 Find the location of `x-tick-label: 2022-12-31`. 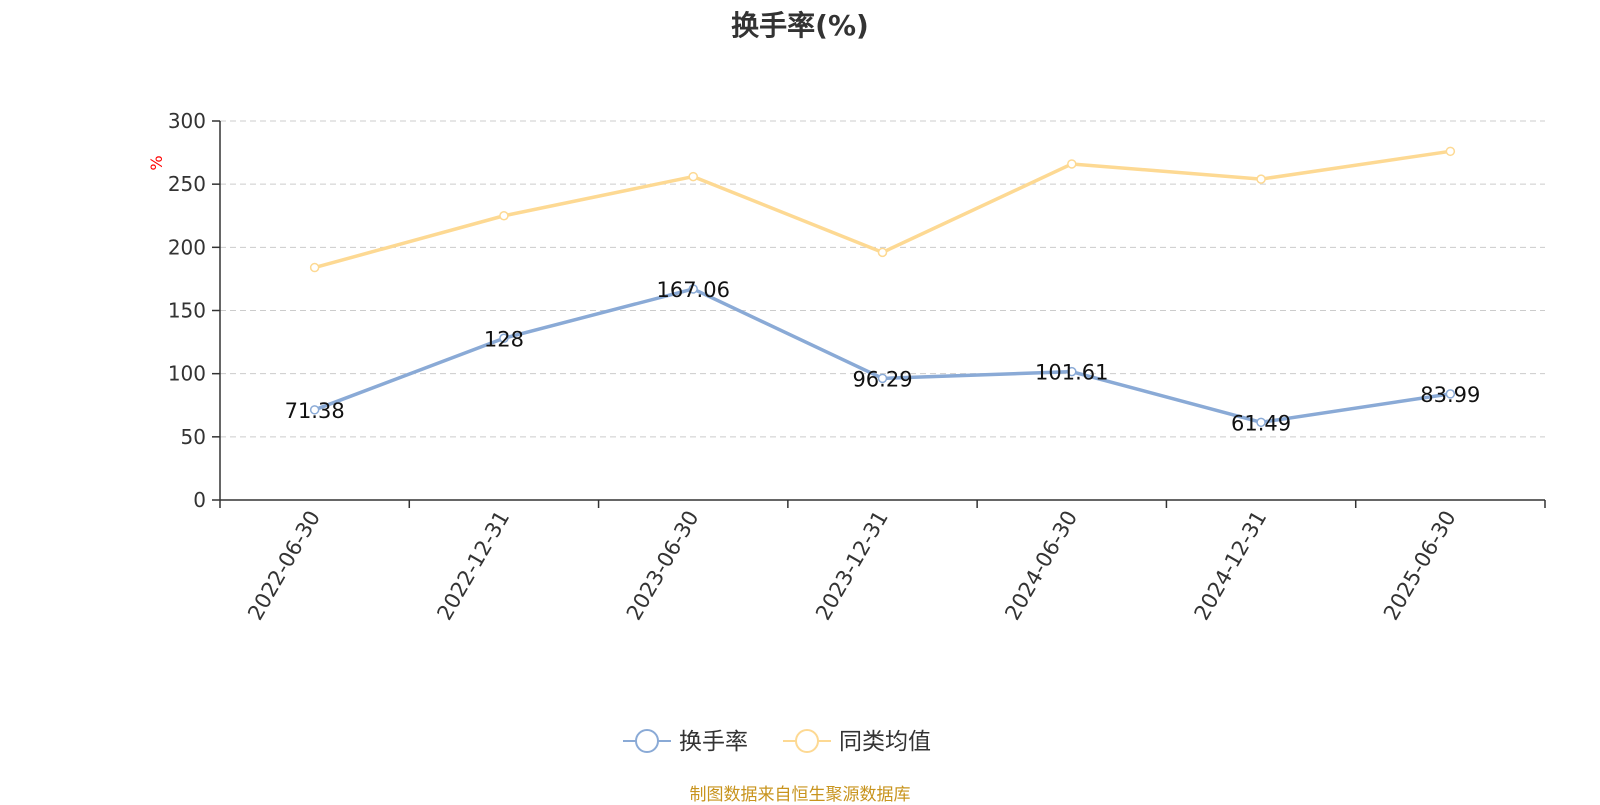

x-tick-label: 2022-12-31 is located at coordinates (473, 566).